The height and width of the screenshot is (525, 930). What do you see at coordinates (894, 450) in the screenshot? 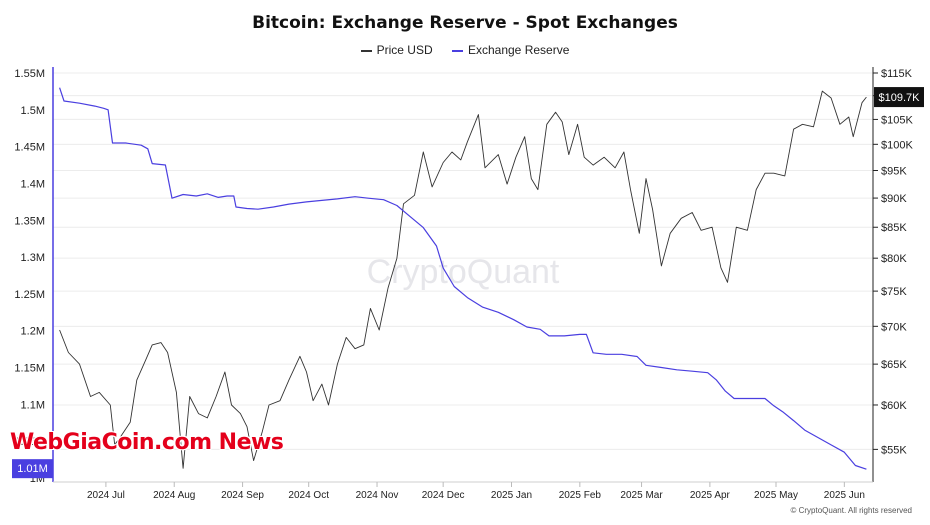
I see `right-tick-label-12: $55K` at bounding box center [894, 450].